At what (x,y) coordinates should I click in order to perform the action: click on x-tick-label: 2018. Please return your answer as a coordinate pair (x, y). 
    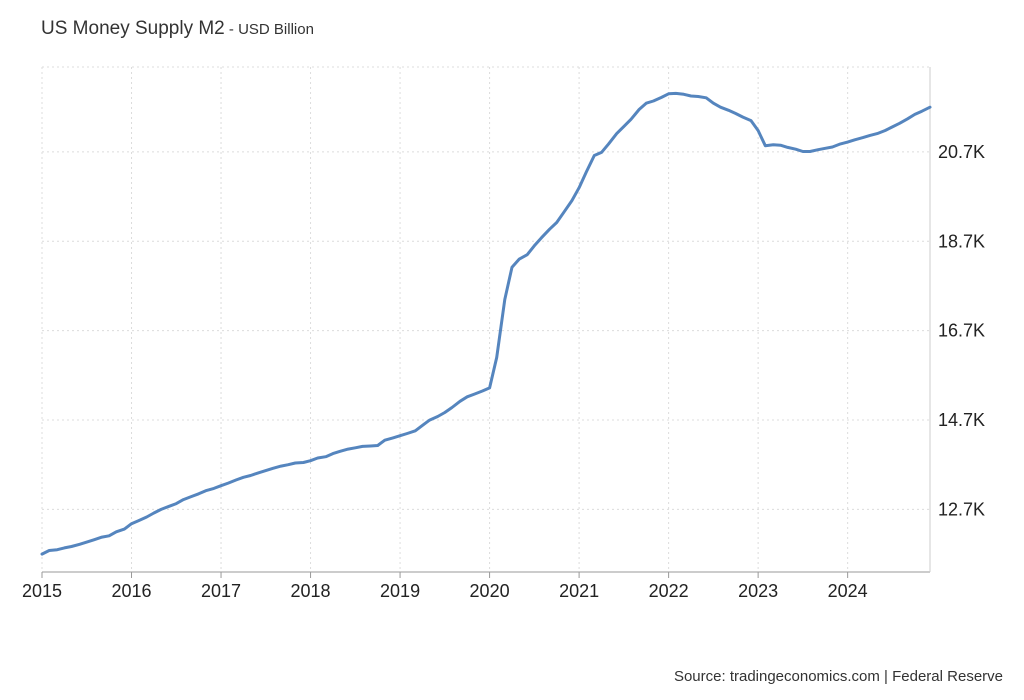
    Looking at the image, I should click on (311, 591).